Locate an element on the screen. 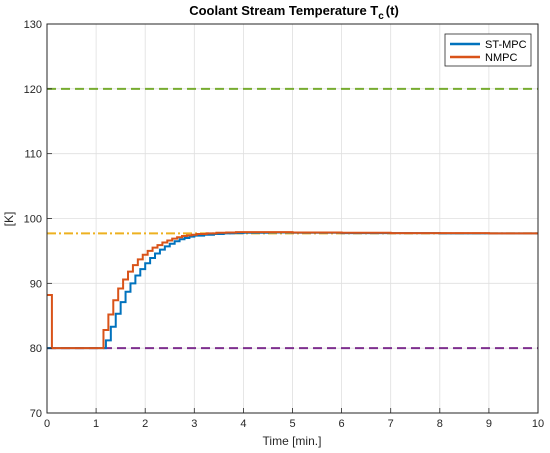 This screenshot has height=453, width=550. y-tick-label: 130 is located at coordinates (33, 25).